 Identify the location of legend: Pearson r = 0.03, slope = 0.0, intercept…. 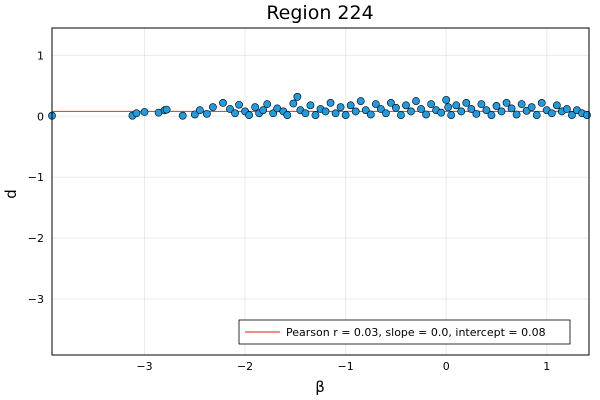
(404, 332).